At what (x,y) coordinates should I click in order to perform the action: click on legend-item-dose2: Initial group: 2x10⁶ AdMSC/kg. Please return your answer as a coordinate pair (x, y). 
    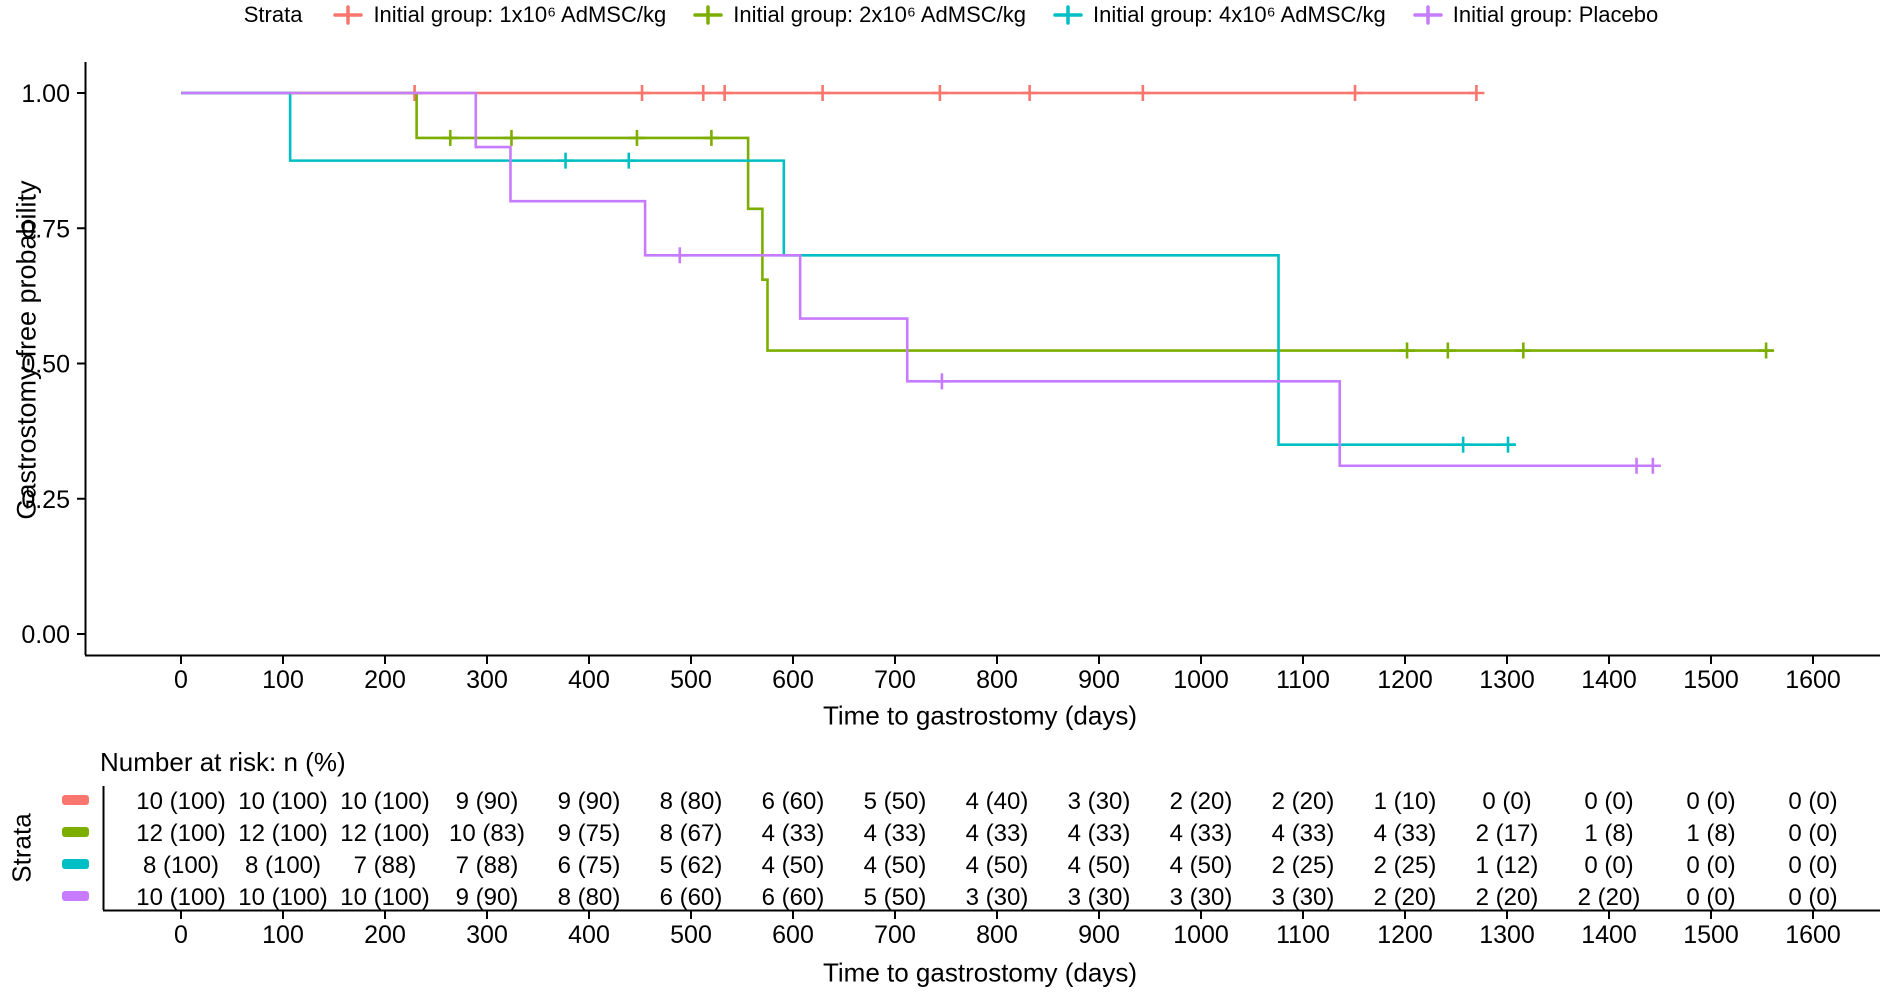
    Looking at the image, I should click on (859, 15).